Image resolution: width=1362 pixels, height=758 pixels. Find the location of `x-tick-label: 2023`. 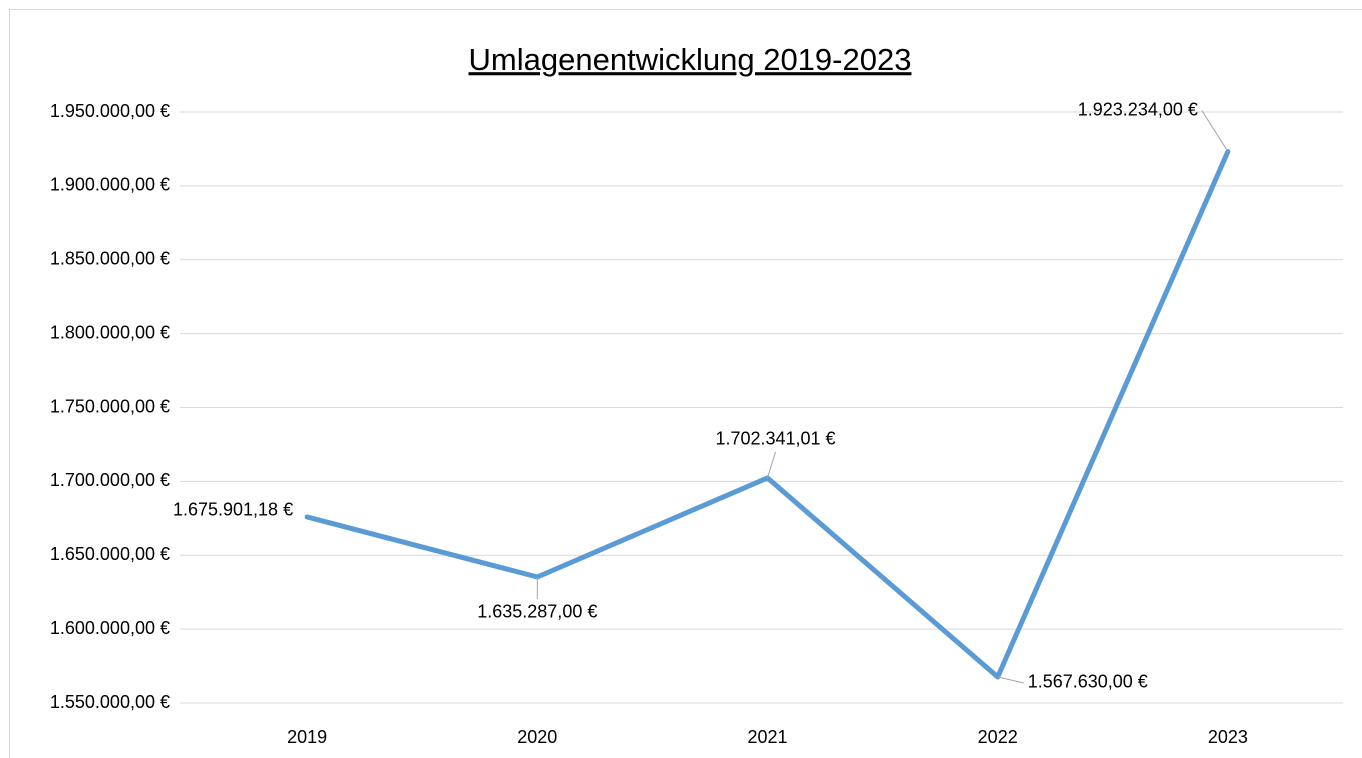

x-tick-label: 2023 is located at coordinates (1228, 737).